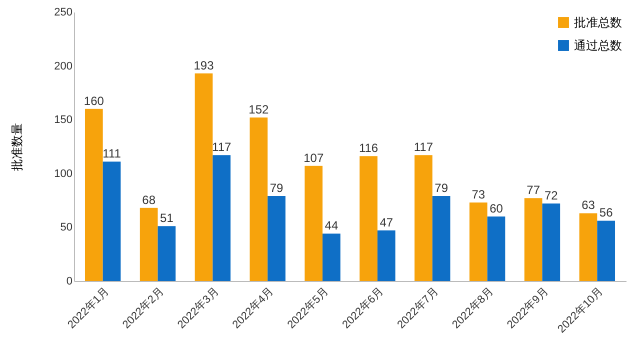  Describe the element at coordinates (589, 205) in the screenshot. I see `data-label: 63` at that location.